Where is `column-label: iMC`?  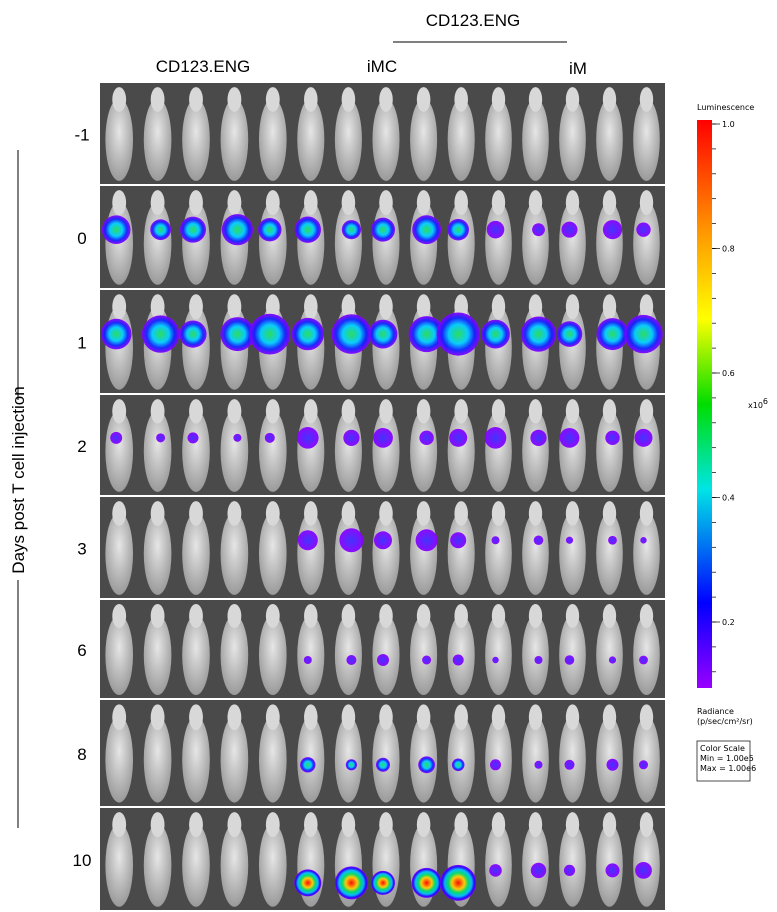 column-label: iMC is located at coordinates (382, 66).